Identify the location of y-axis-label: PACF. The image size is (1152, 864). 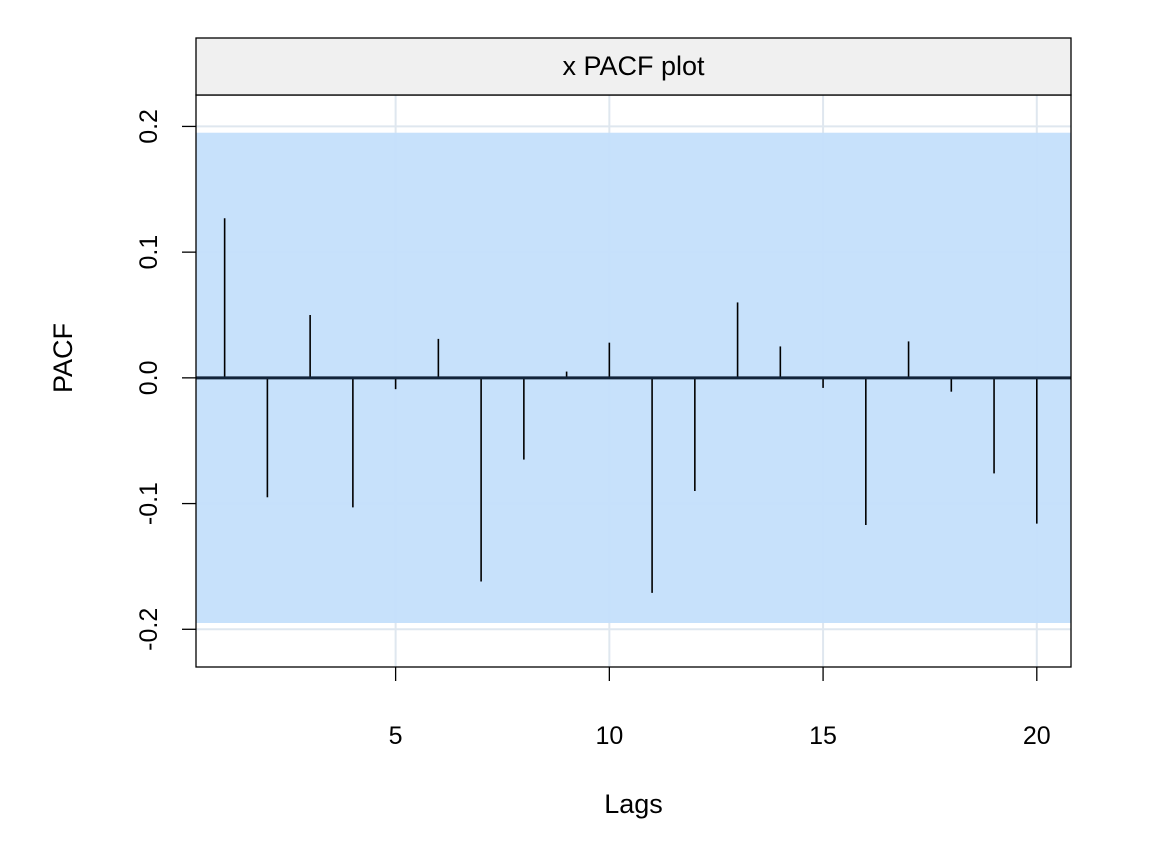
(63, 358).